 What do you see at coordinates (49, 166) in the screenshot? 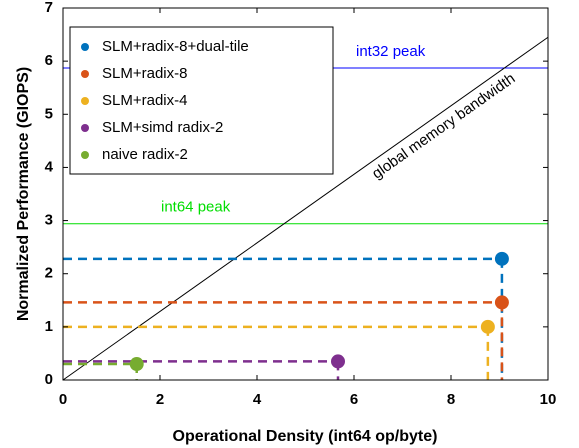
I see `y-tick-label: 4` at bounding box center [49, 166].